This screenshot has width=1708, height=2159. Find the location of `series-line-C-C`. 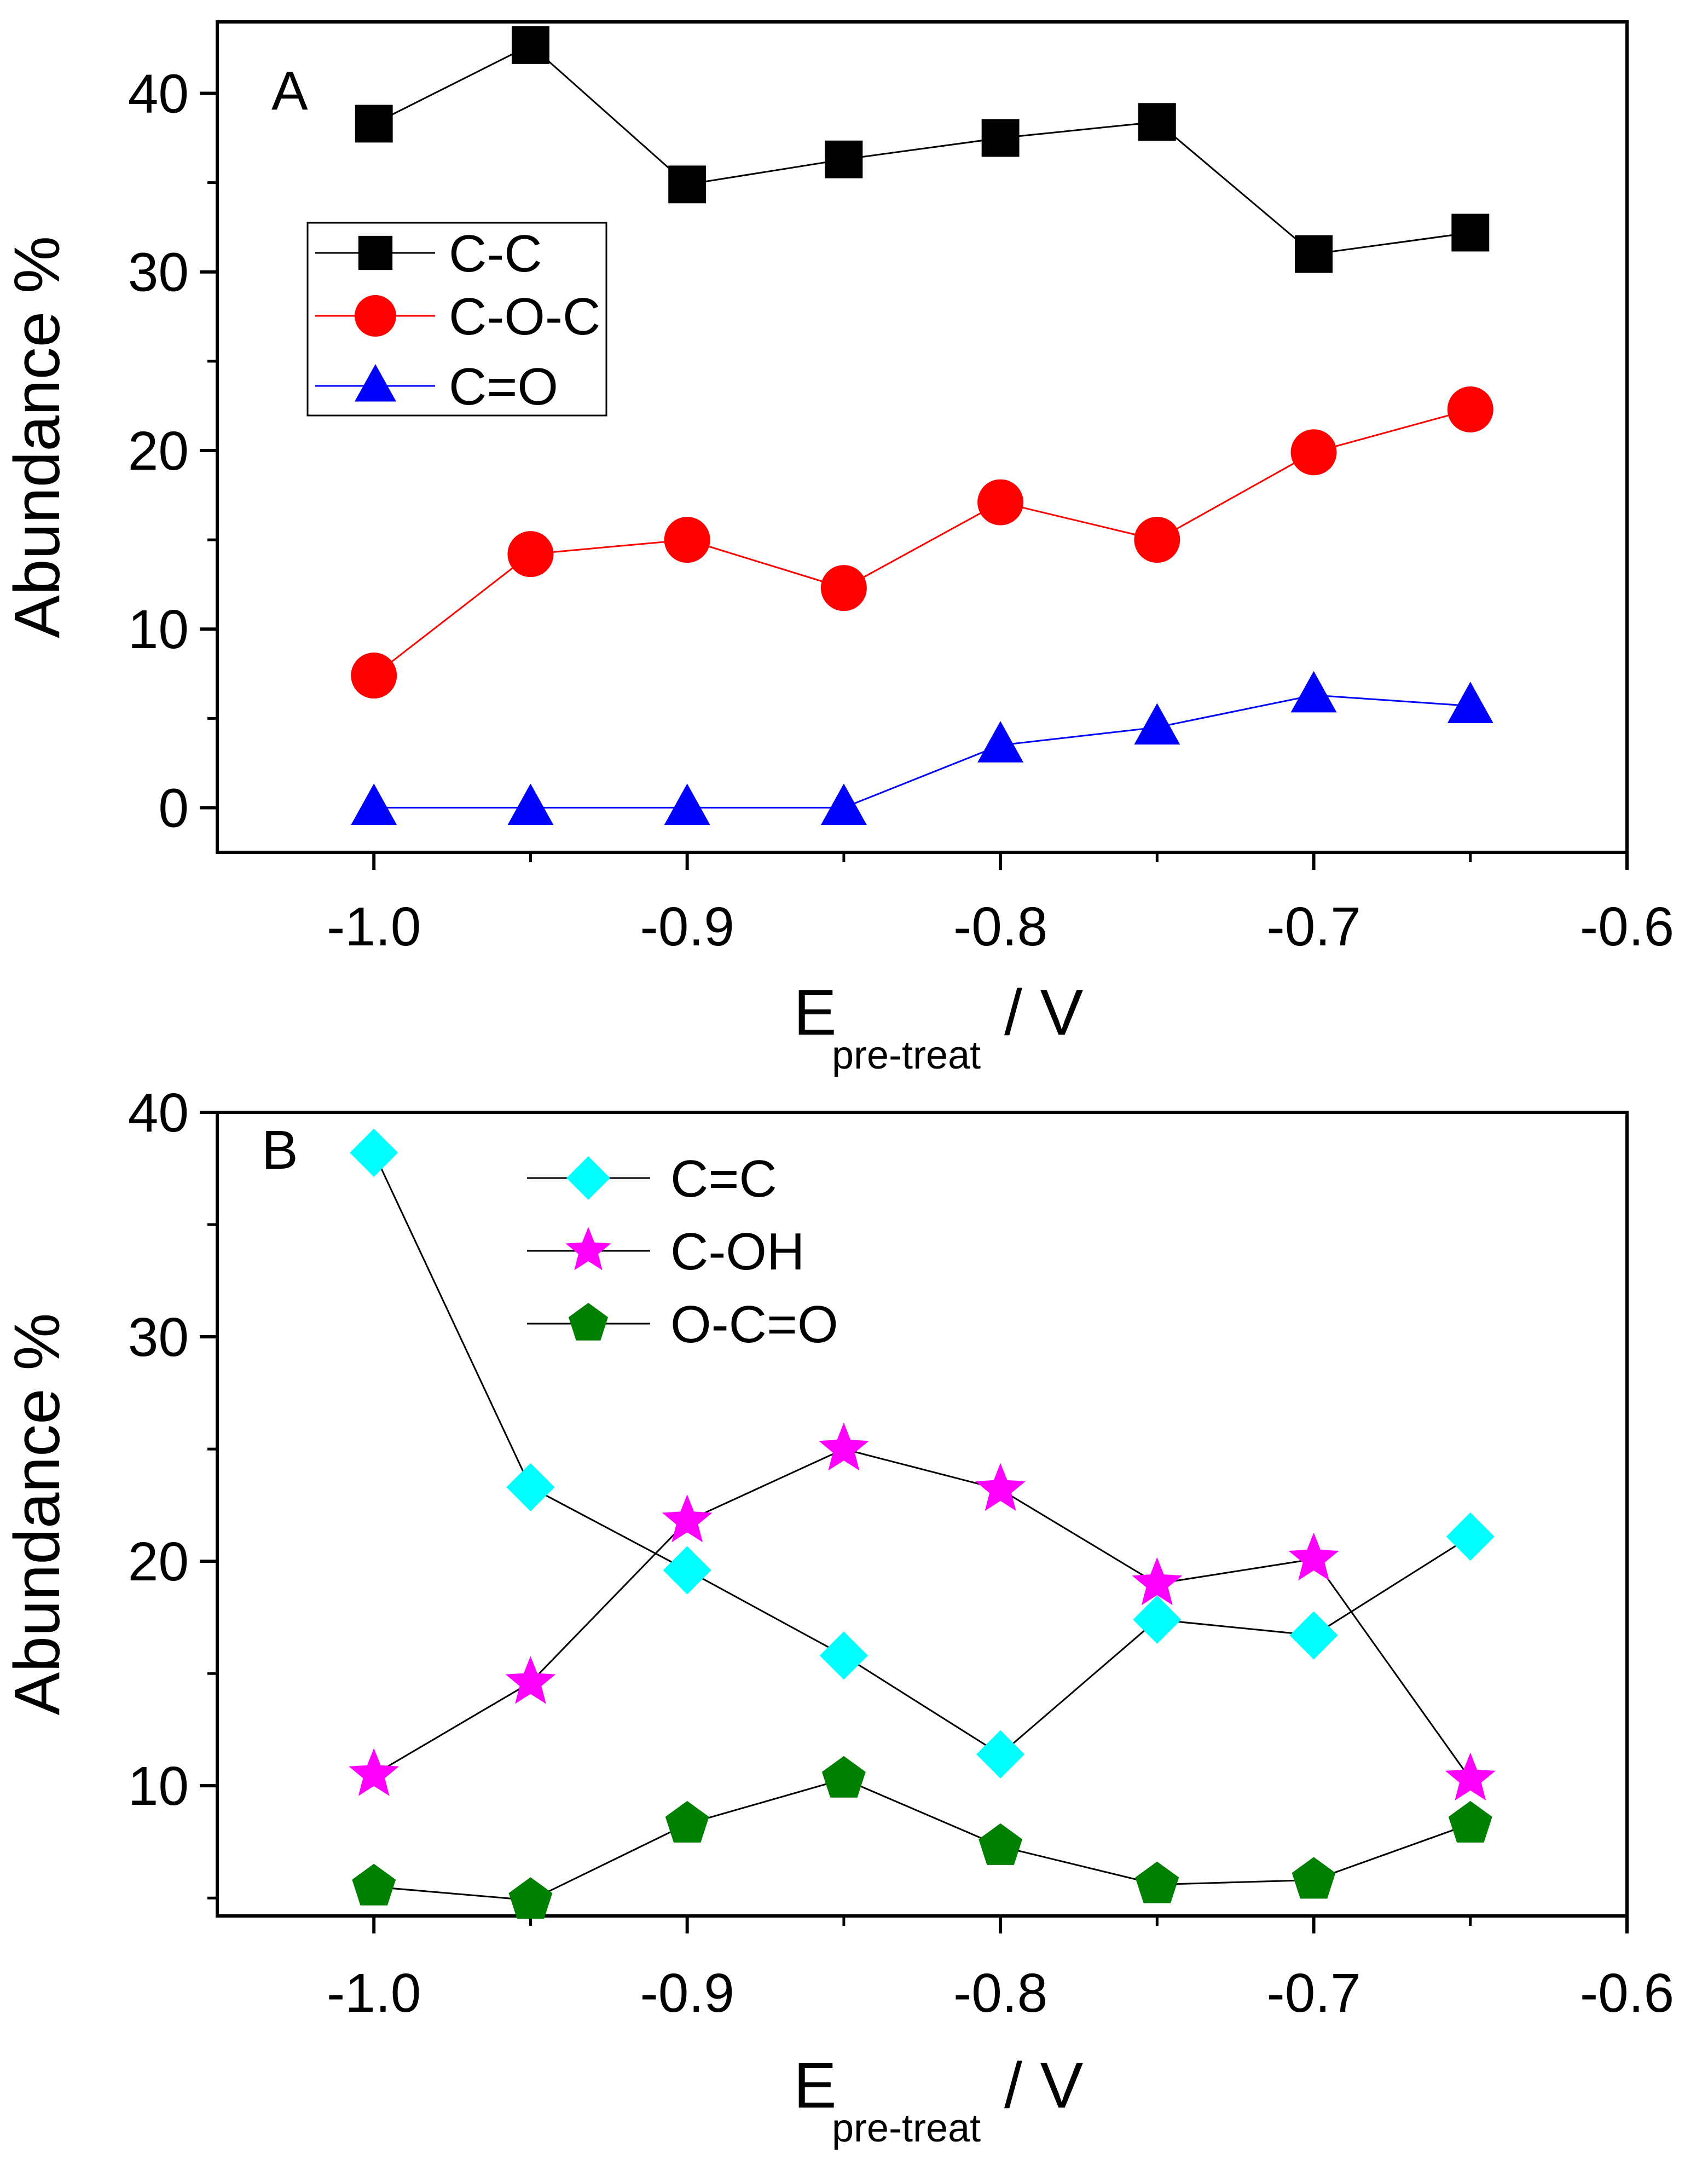

series-line-C-C is located at coordinates (922, 150).